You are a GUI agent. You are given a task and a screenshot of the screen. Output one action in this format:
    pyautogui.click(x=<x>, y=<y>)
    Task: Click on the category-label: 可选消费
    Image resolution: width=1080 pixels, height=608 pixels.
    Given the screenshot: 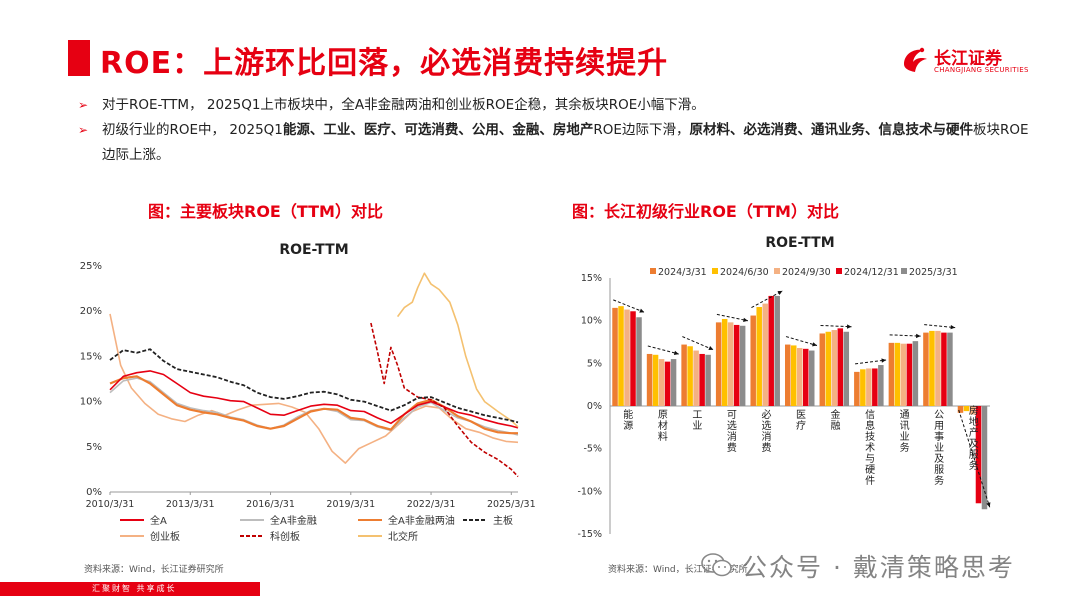 What is the action you would take?
    pyautogui.click(x=732, y=432)
    